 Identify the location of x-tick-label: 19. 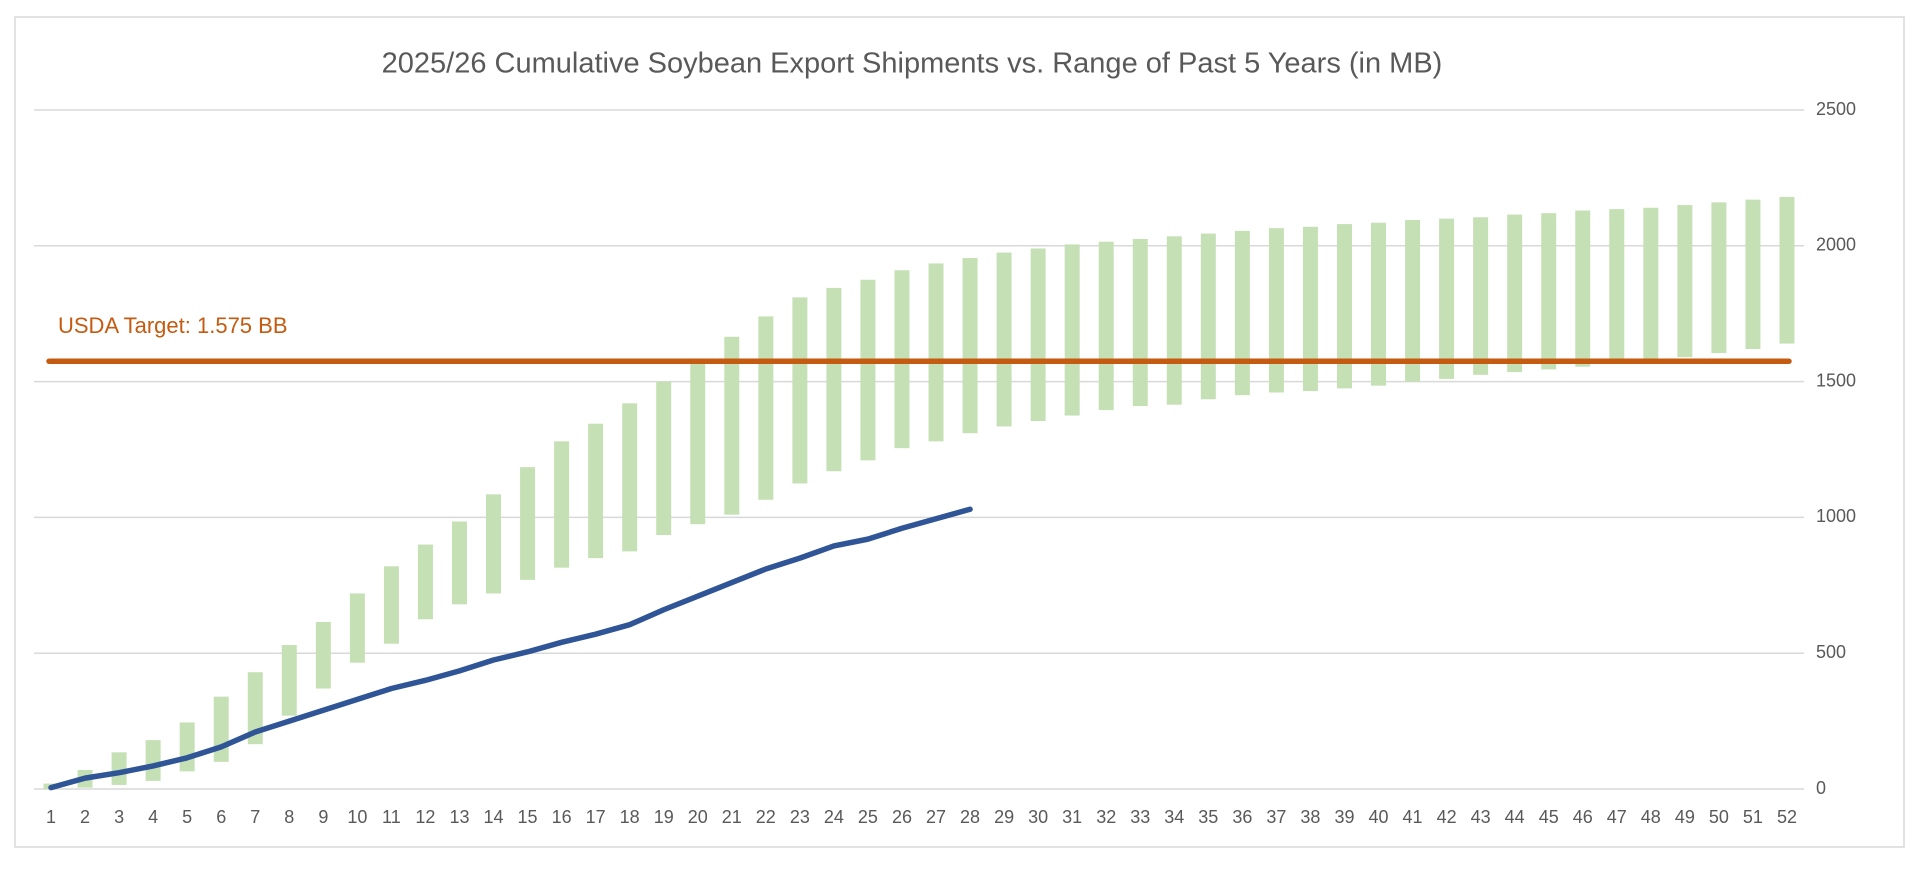
(664, 817).